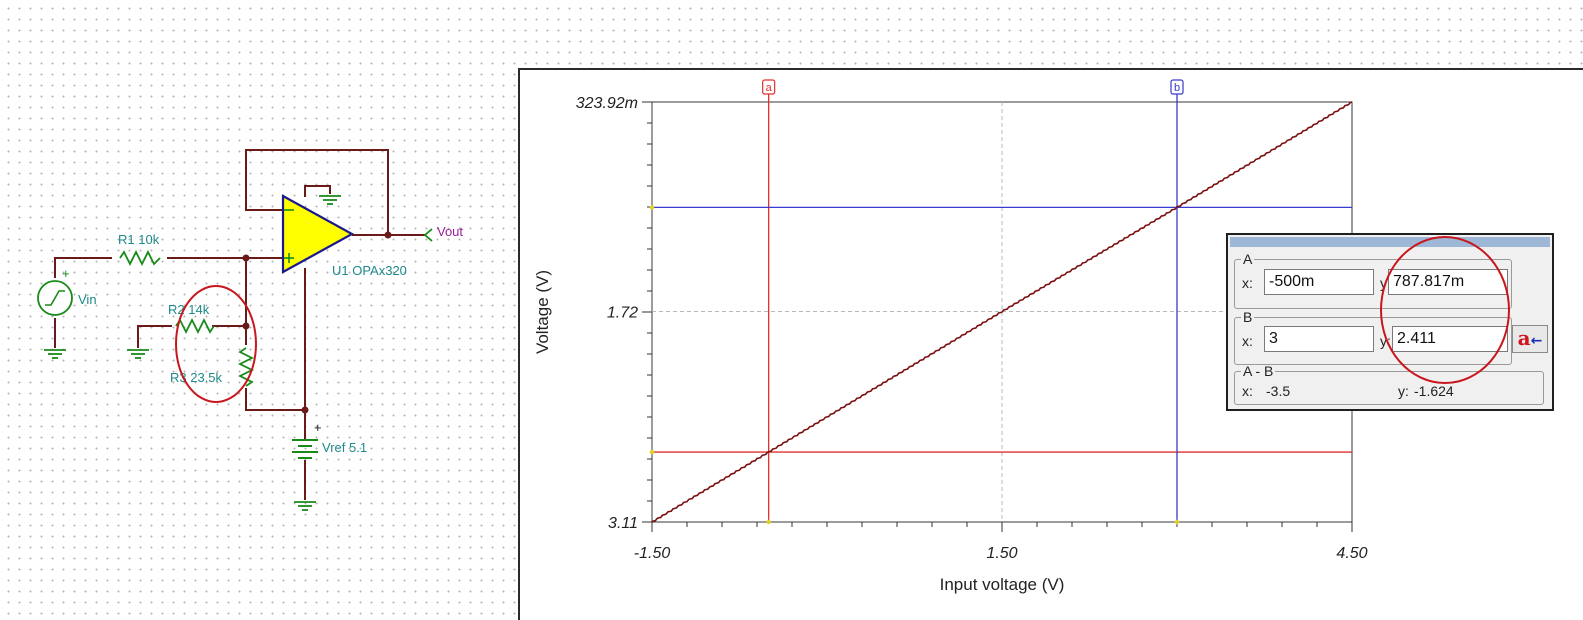  I want to click on cursor-a-x-marker, so click(768, 522).